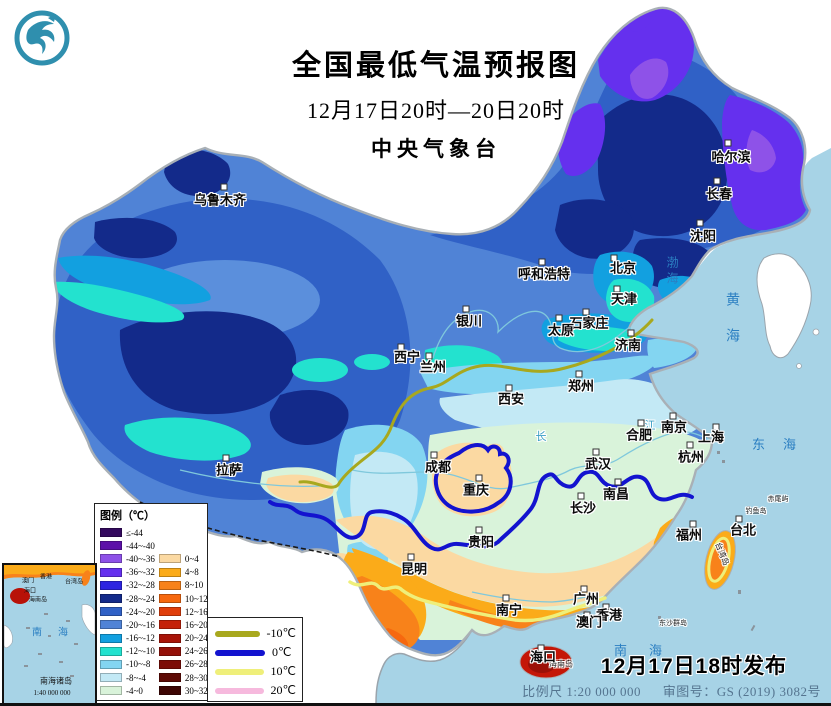 The image size is (831, 706). Describe the element at coordinates (140, 598) in the screenshot. I see `legend-label: -28~-24` at that location.